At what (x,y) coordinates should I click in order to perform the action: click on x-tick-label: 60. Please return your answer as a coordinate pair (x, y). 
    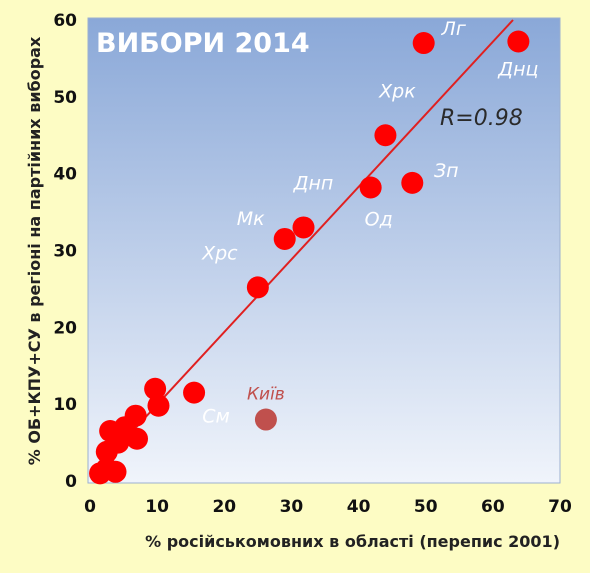
    Looking at the image, I should click on (493, 507).